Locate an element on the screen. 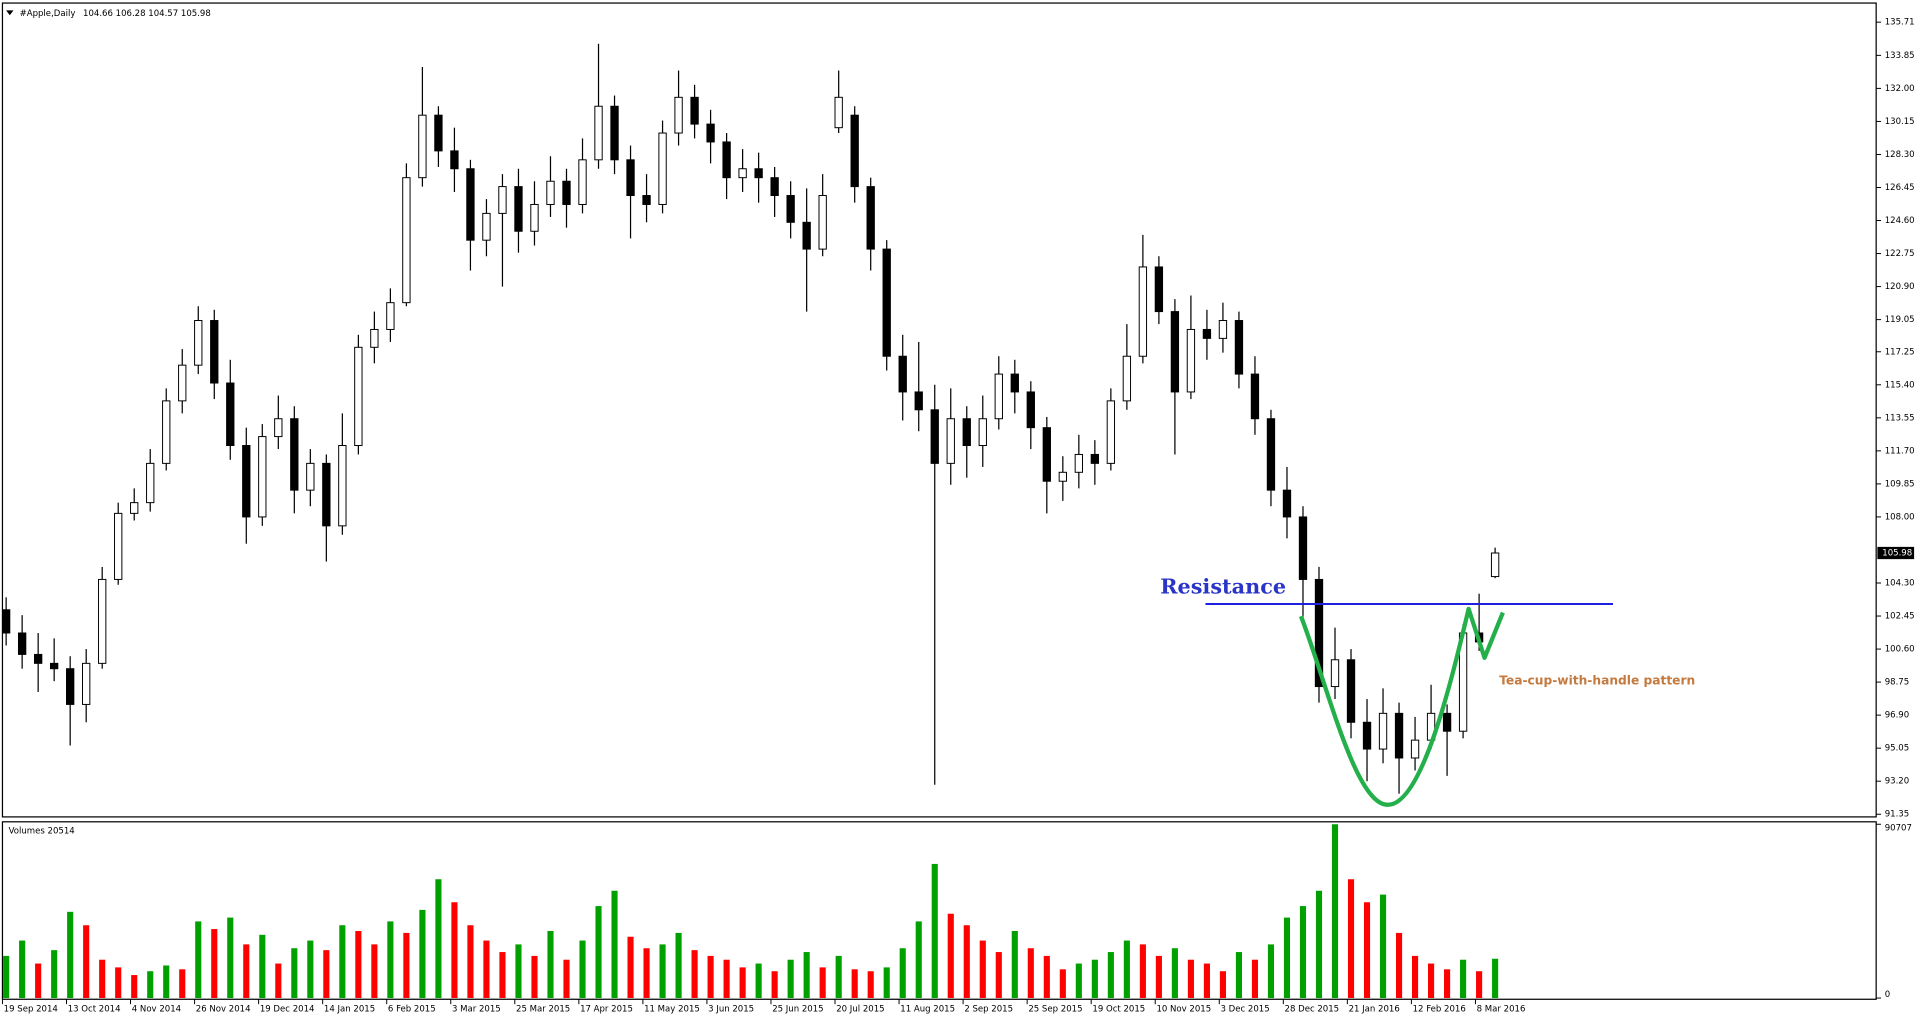  x-tick-label: 11 Aug 2015 is located at coordinates (927, 1010).